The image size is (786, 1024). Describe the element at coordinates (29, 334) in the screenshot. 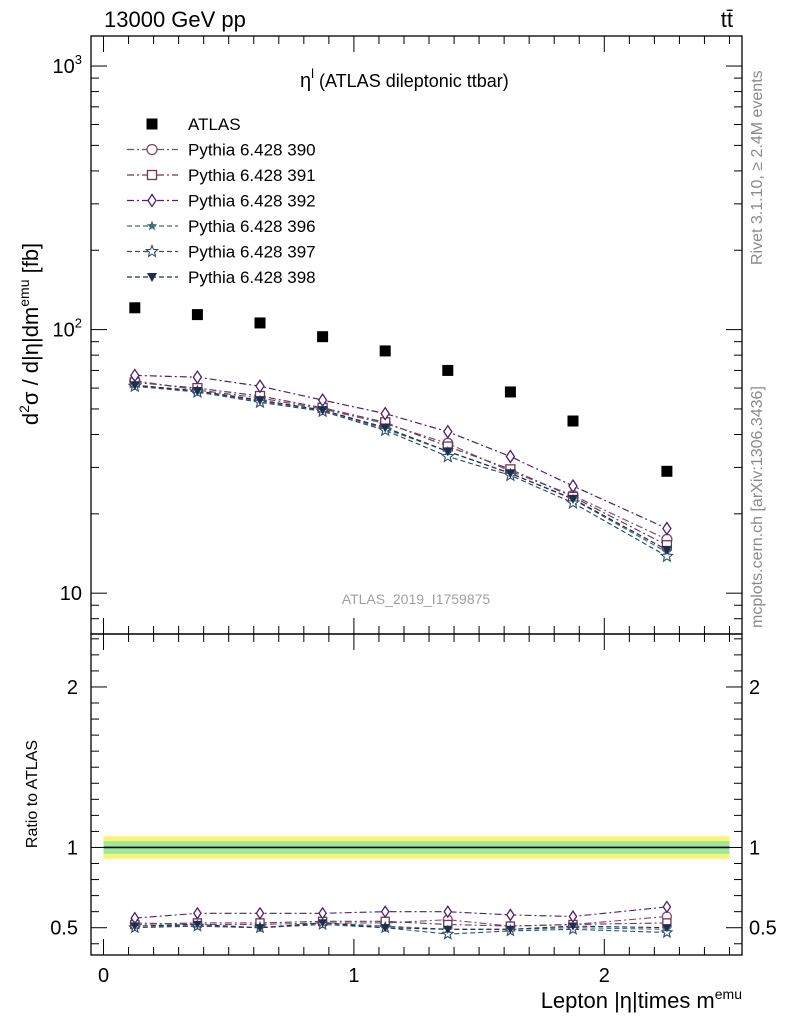

I see `y-axis-label: d2σ / d|η|dmemu [fb]` at that location.